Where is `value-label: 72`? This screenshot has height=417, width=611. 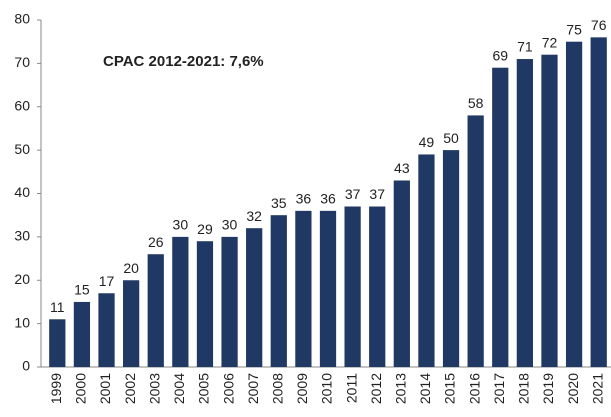
value-label: 72 is located at coordinates (550, 42).